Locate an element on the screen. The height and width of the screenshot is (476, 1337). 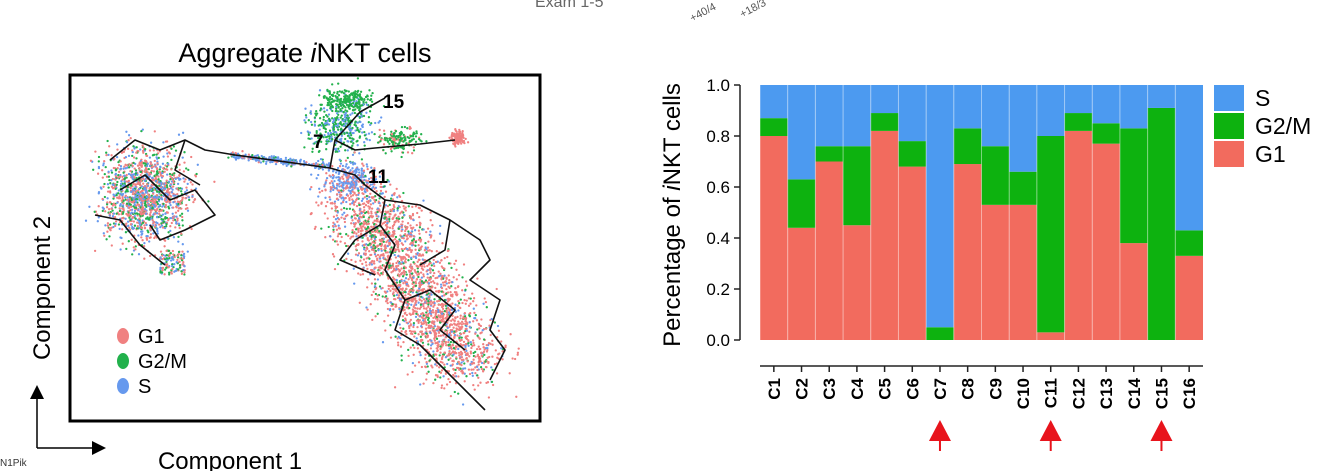
x-tick-label: C10 is located at coordinates (1023, 393).